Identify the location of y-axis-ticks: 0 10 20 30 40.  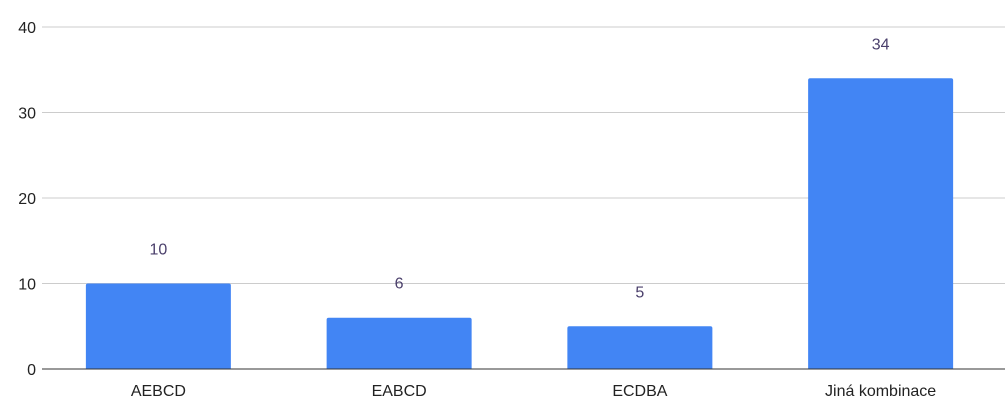
(27, 199).